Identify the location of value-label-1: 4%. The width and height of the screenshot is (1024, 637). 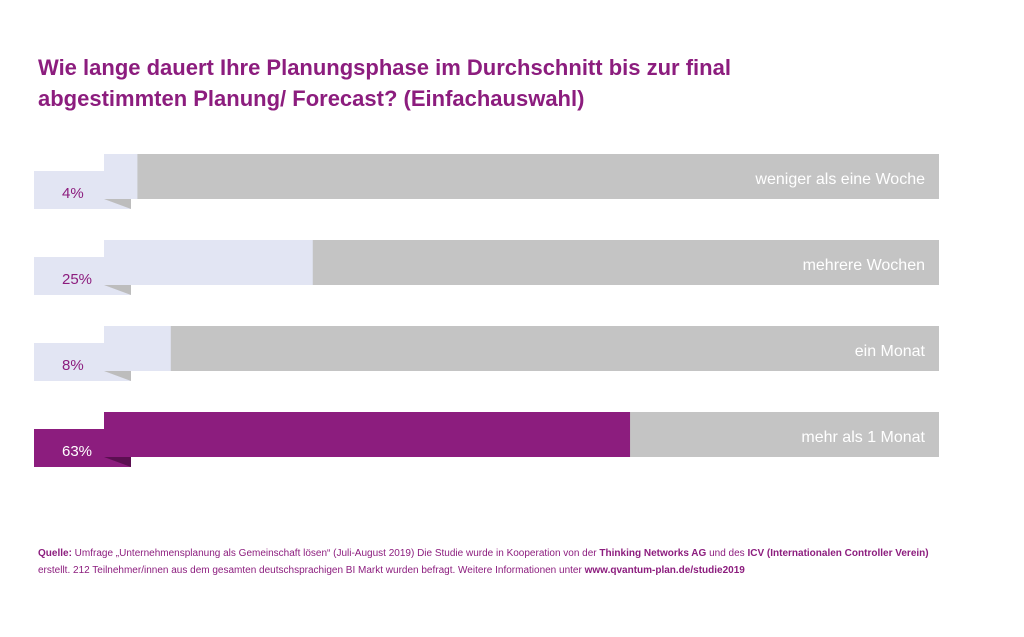
(73, 193).